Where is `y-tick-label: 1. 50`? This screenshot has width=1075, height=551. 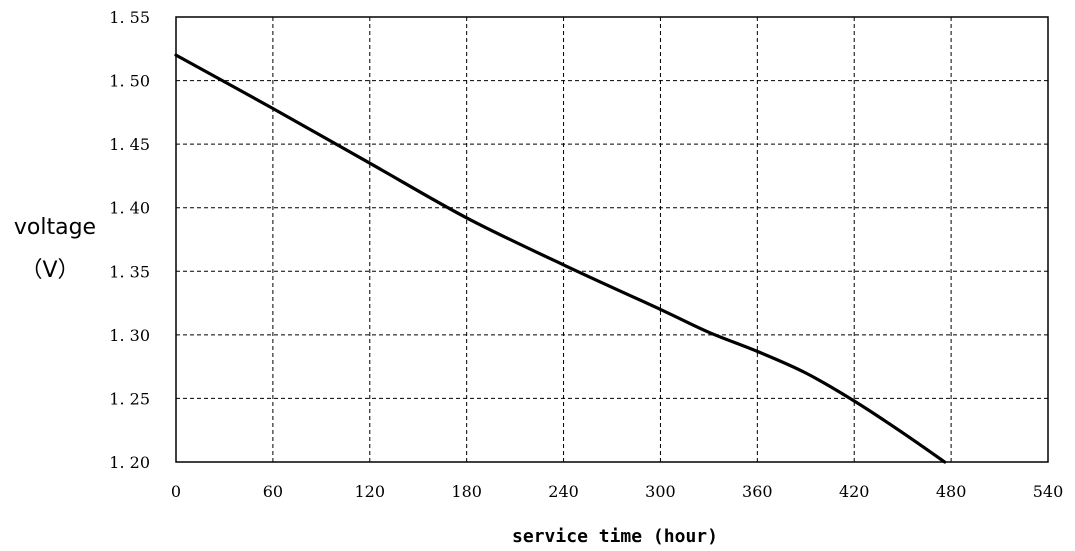 y-tick-label: 1. 50 is located at coordinates (129, 81).